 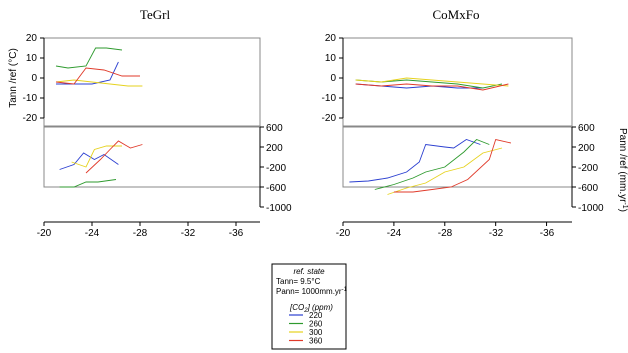 I want to click on tann-axis-comxfo: 20 10 0 -10 -20, so click(x=329, y=78).